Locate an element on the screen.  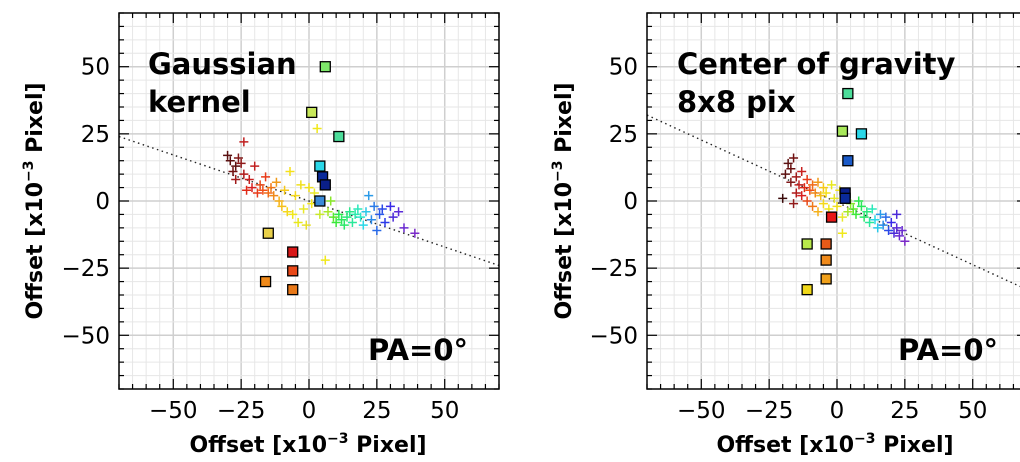
y-tick-label: 50 is located at coordinates (95, 68).